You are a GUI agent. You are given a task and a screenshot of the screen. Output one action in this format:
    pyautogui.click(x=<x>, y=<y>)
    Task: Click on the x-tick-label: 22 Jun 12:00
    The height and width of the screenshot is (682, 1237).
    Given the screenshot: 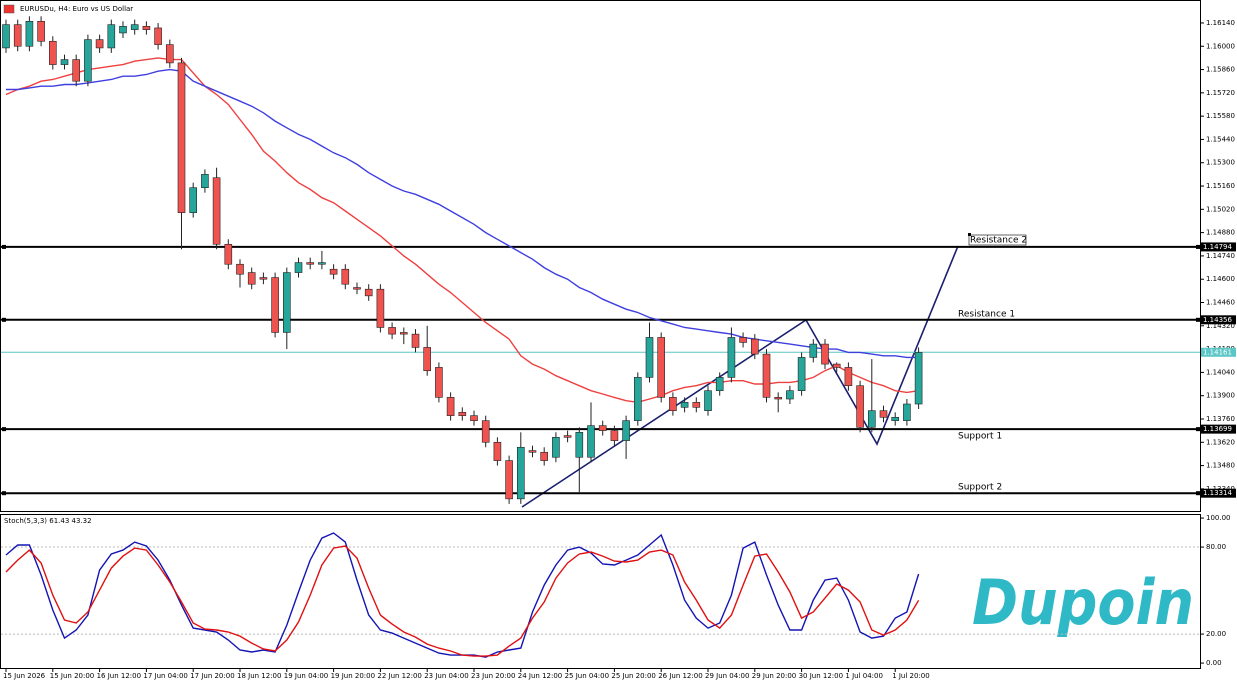 What is the action you would take?
    pyautogui.click(x=399, y=676)
    